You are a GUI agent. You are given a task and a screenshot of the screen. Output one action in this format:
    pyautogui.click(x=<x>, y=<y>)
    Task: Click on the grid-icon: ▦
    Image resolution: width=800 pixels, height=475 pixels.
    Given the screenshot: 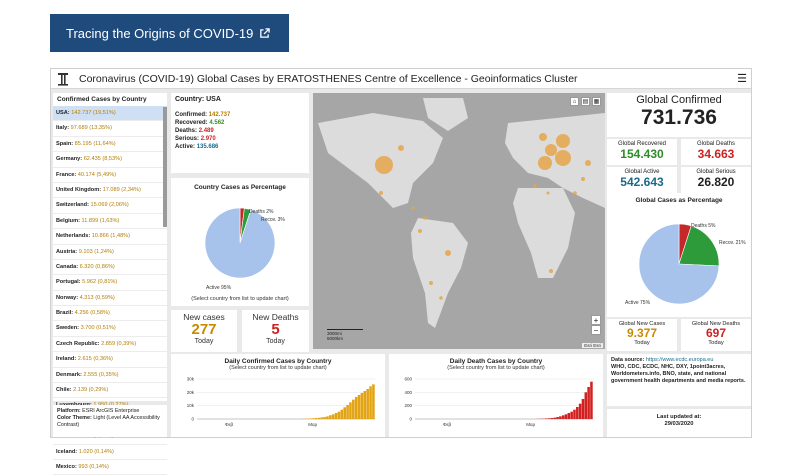 What is the action you would take?
    pyautogui.click(x=596, y=101)
    